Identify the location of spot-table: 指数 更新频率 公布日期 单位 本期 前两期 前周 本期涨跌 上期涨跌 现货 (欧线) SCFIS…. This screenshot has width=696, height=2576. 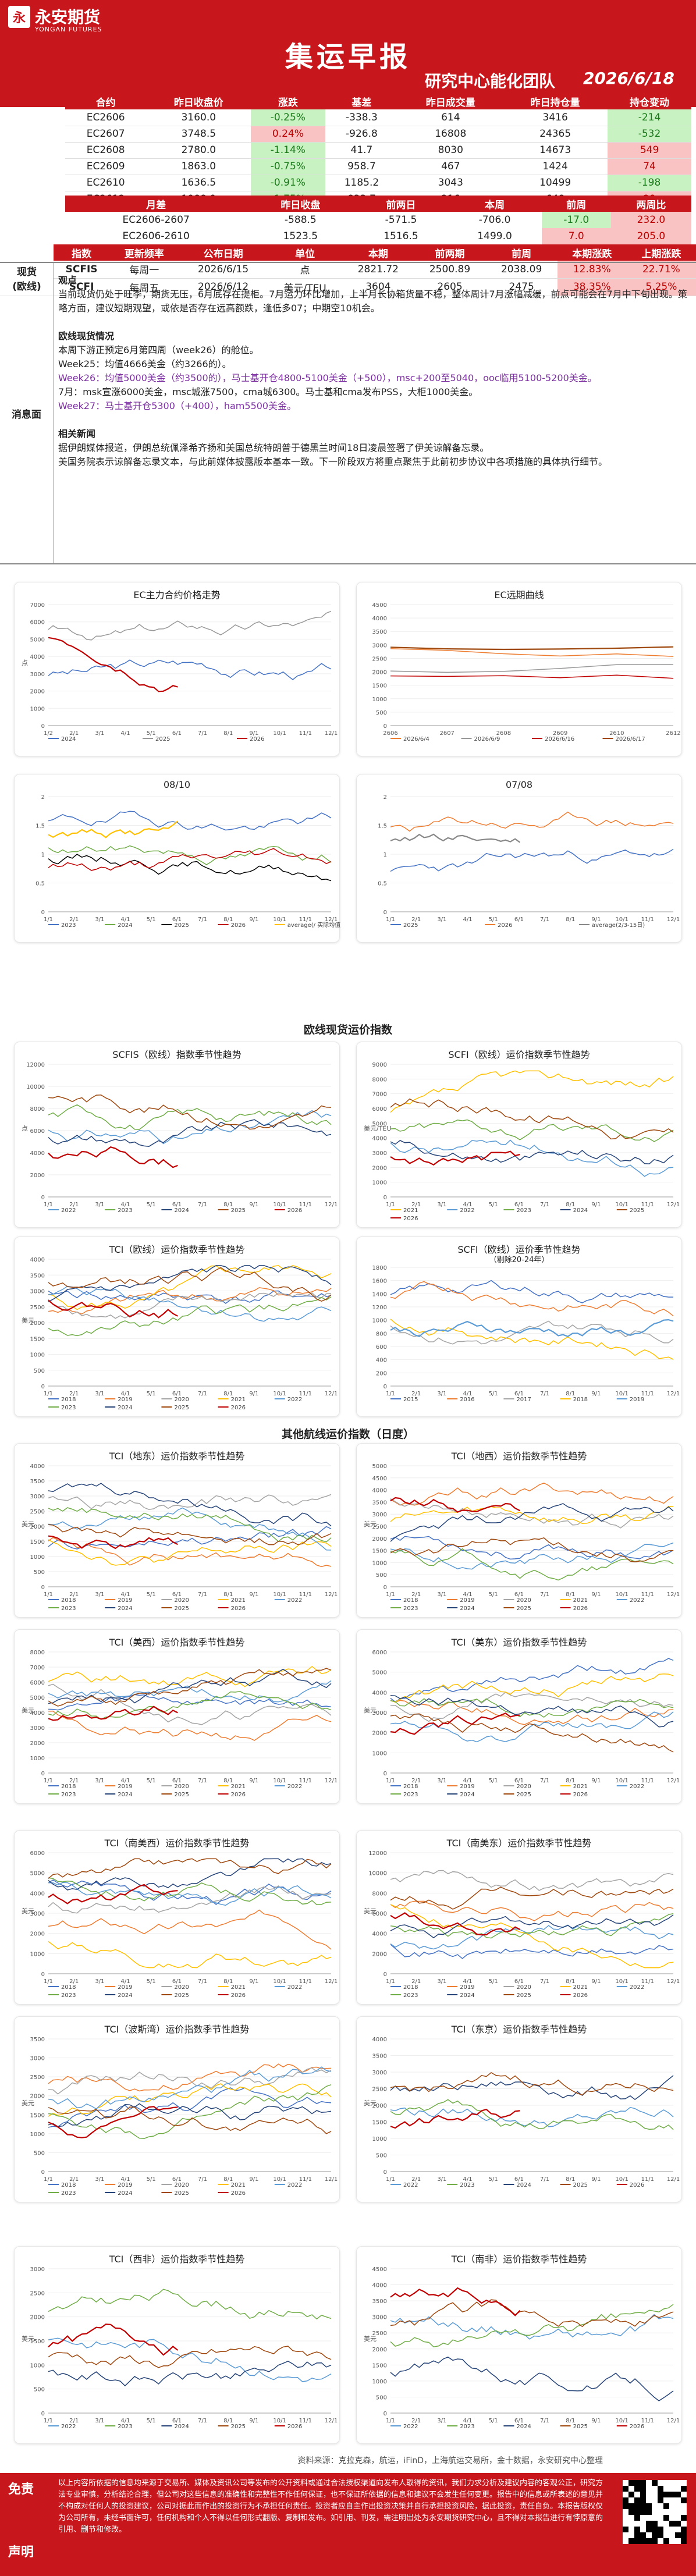
(348, 270).